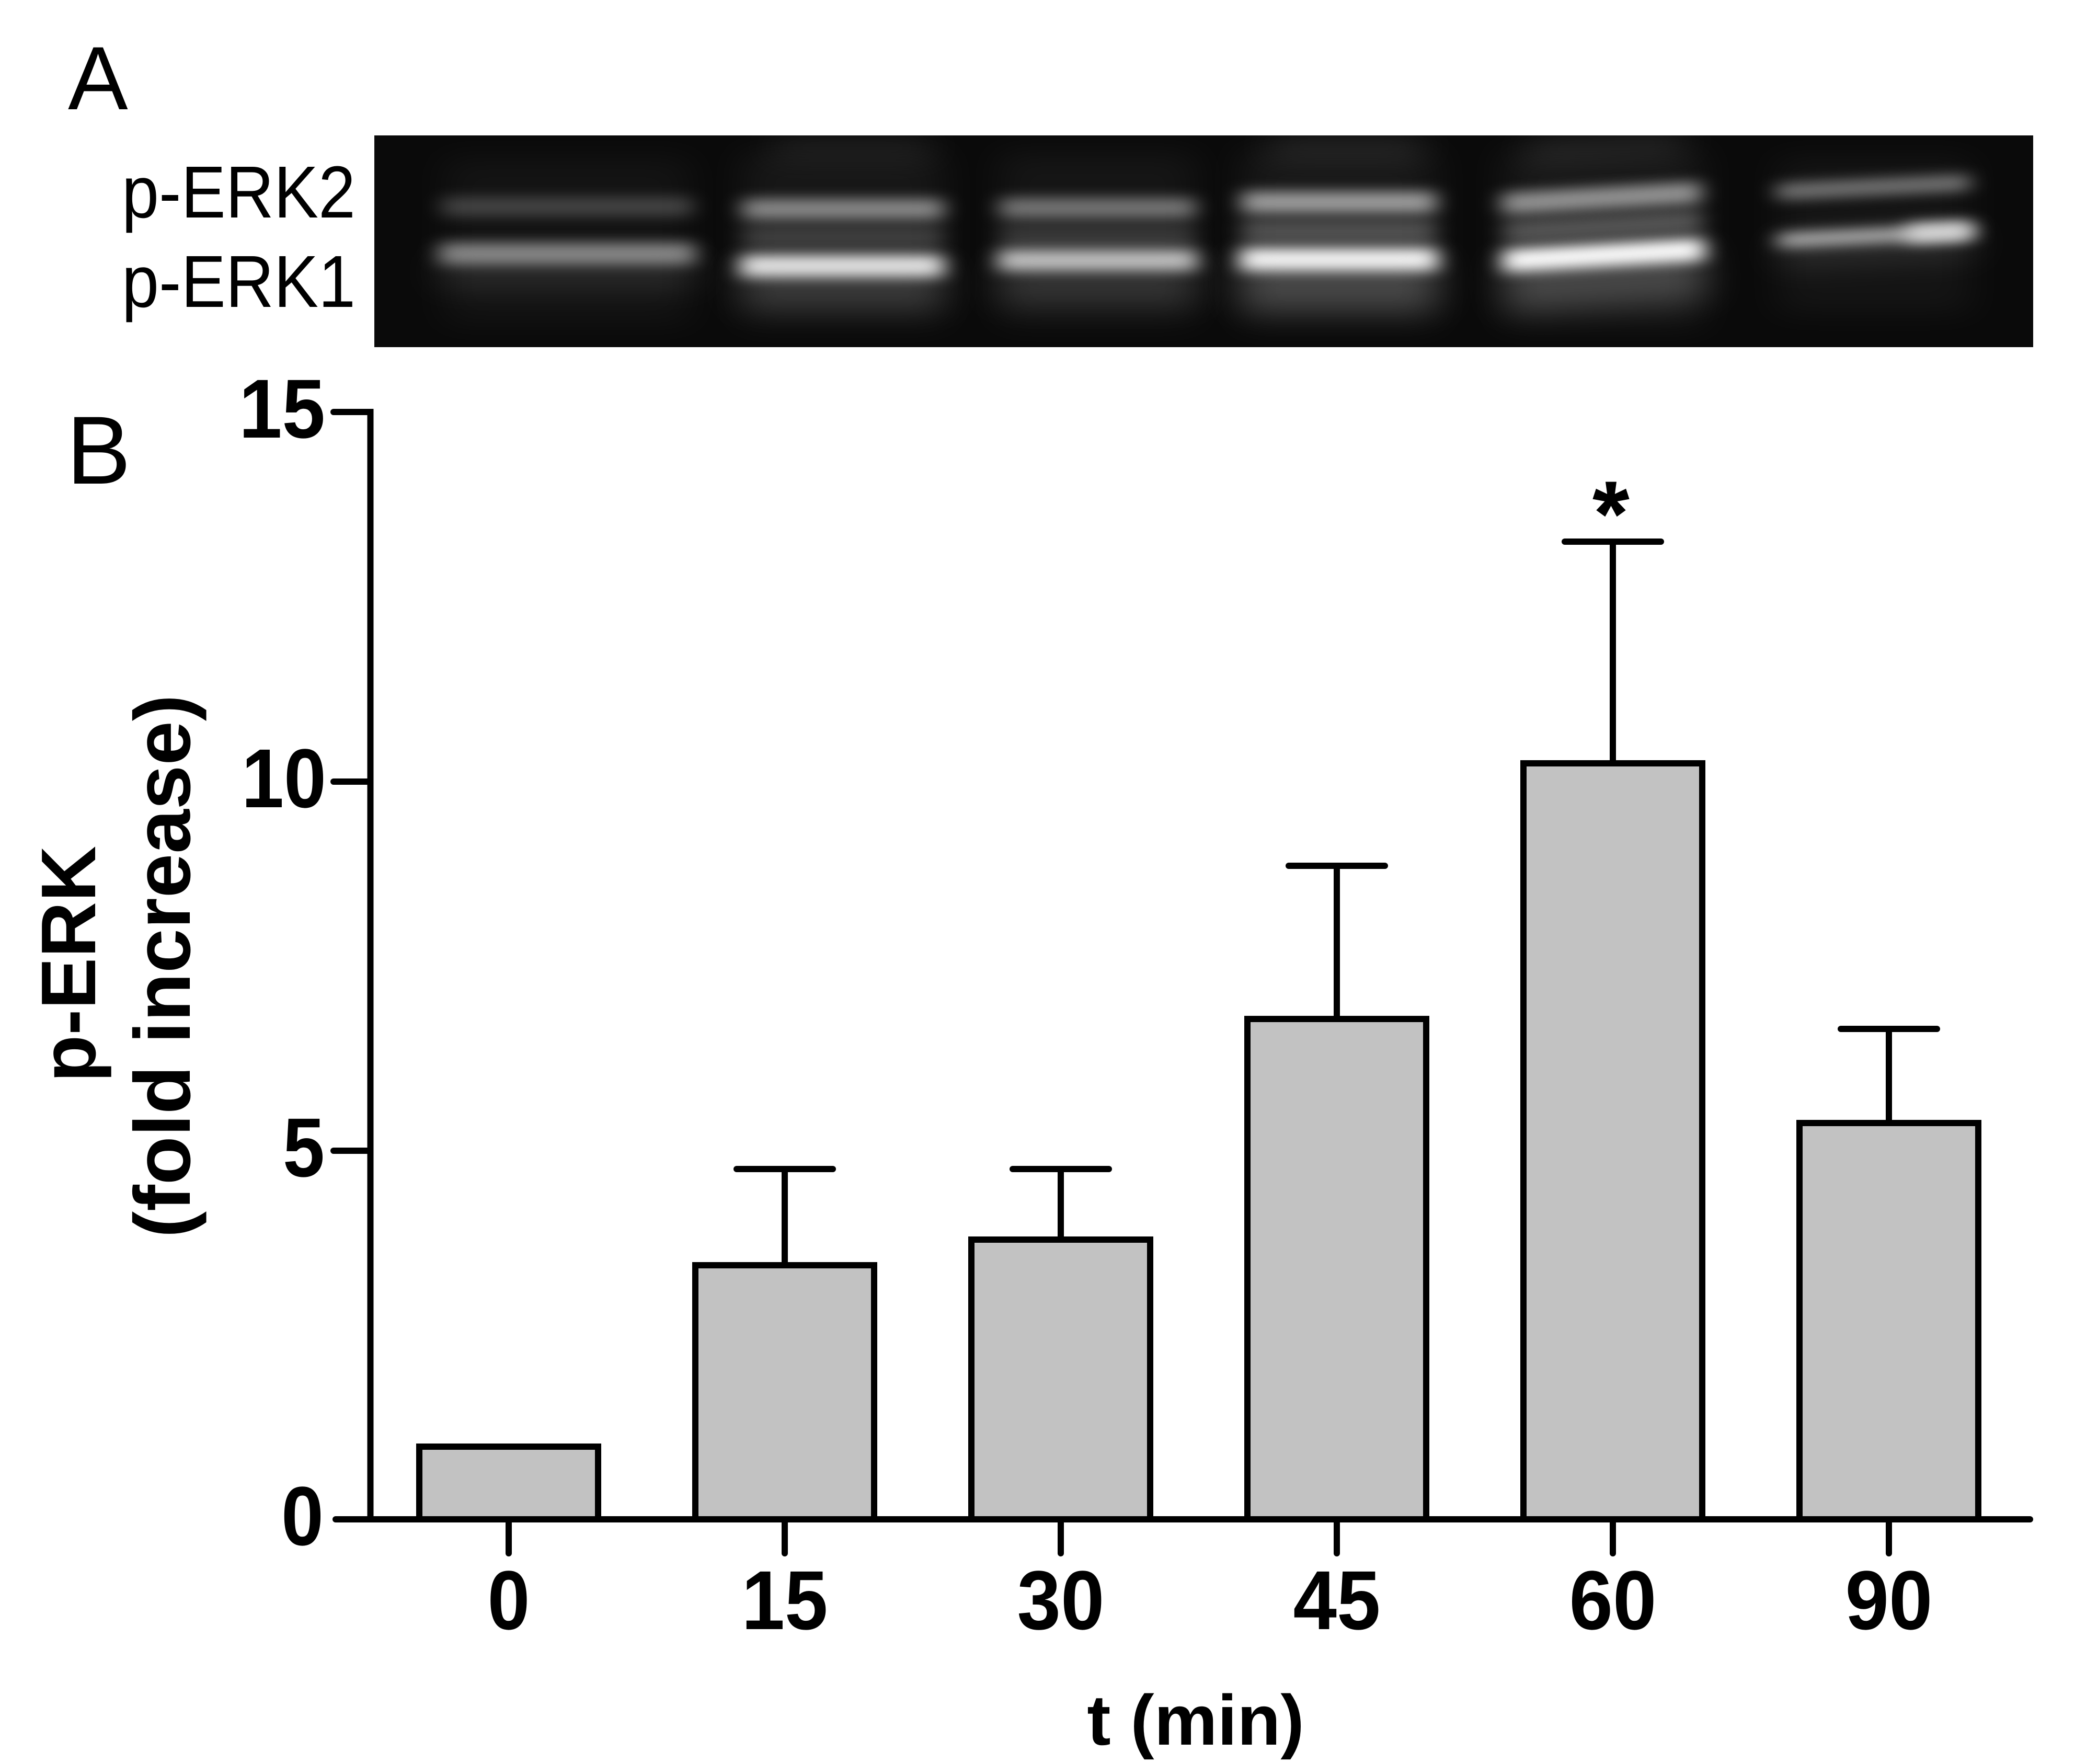  I want to click on svg-text: p-ERK2, so click(239, 192).